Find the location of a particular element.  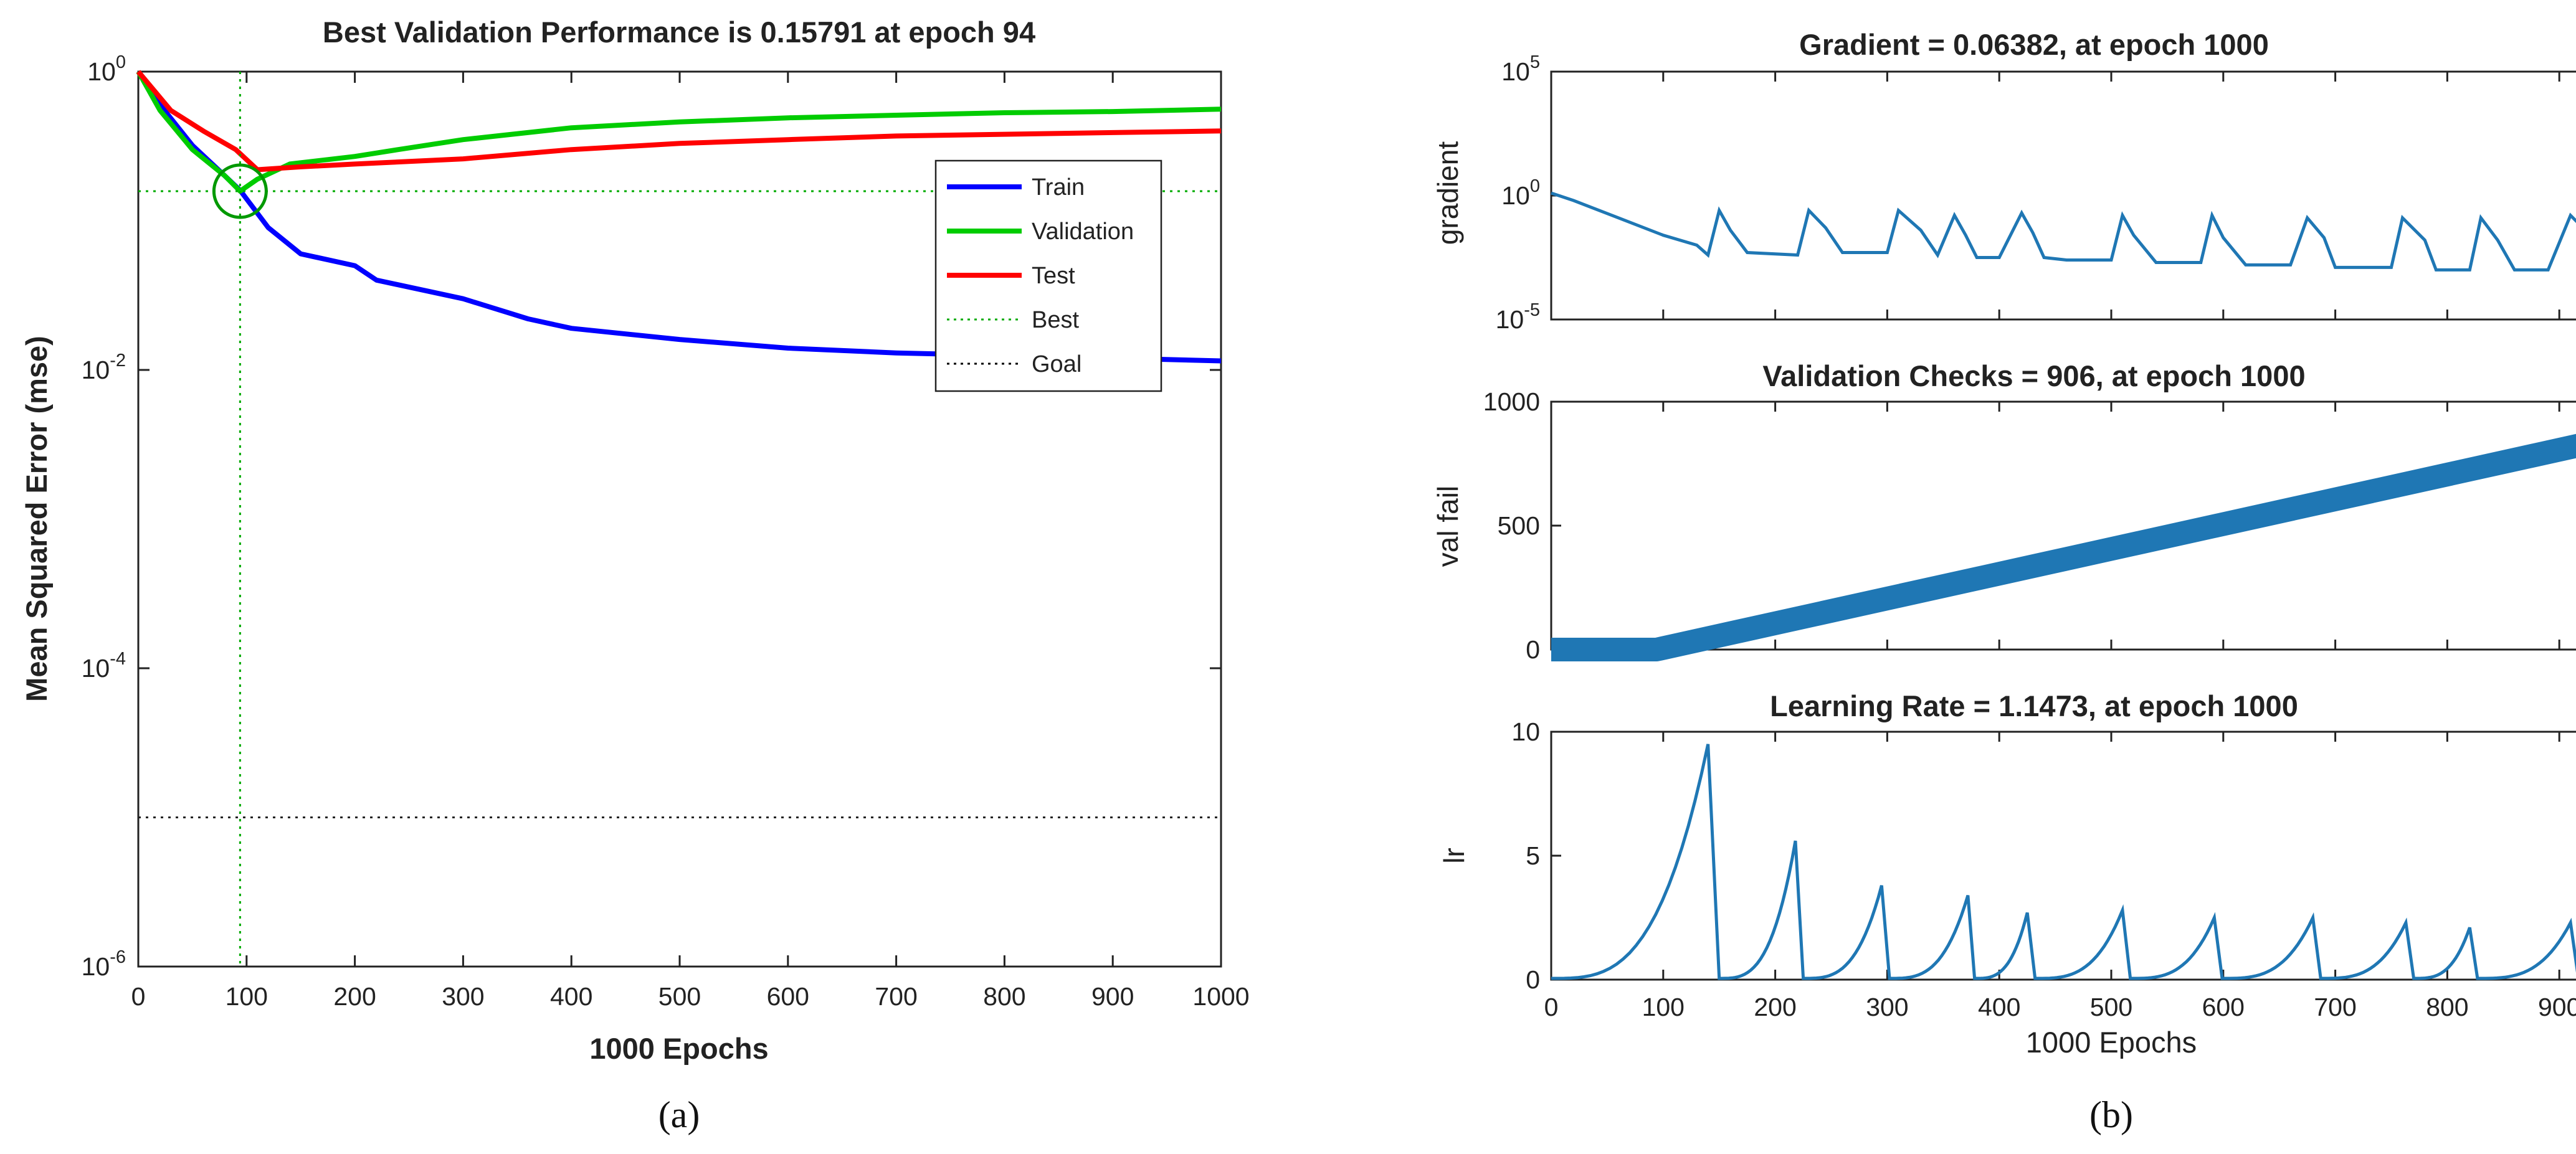

perf-ytick-label: 10⁰ is located at coordinates (107, 69).